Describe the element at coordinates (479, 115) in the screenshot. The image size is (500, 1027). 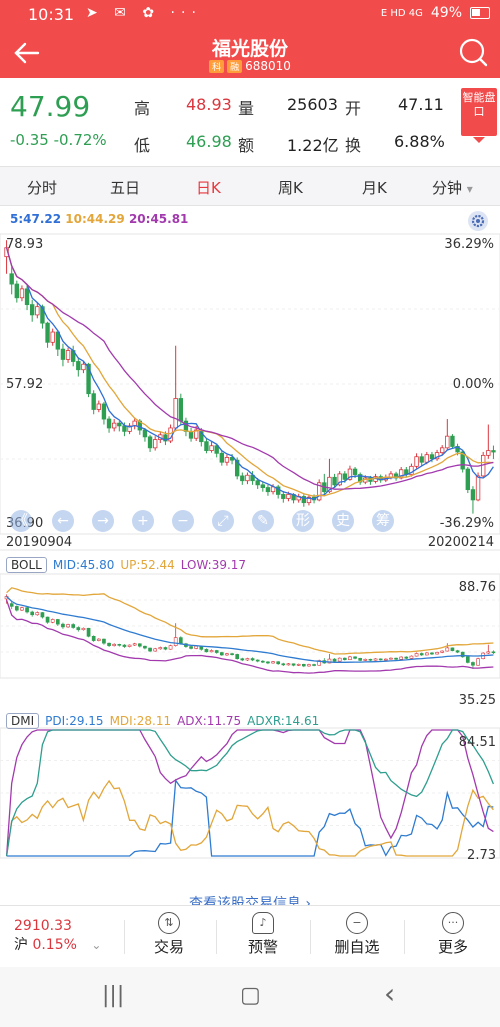
I see `smart-order-book-button: 智能盘口` at that location.